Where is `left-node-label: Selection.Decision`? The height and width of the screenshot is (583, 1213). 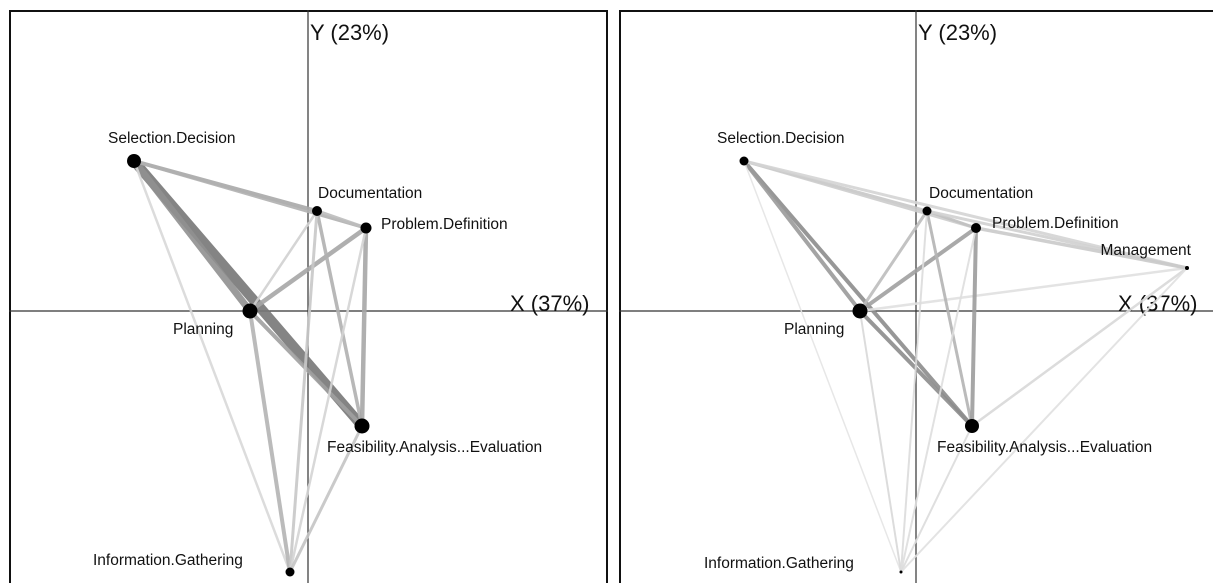
left-node-label: Selection.Decision is located at coordinates (172, 138).